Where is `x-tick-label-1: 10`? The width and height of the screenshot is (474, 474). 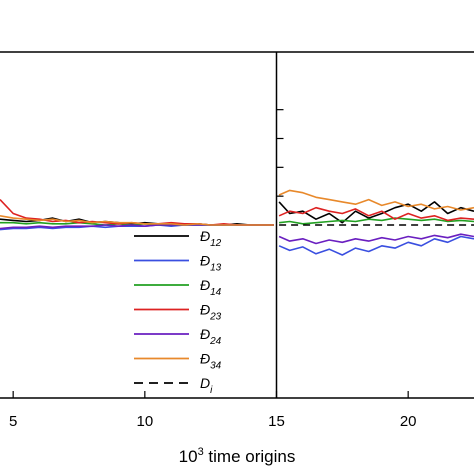 x-tick-label-1: 10 is located at coordinates (144, 421).